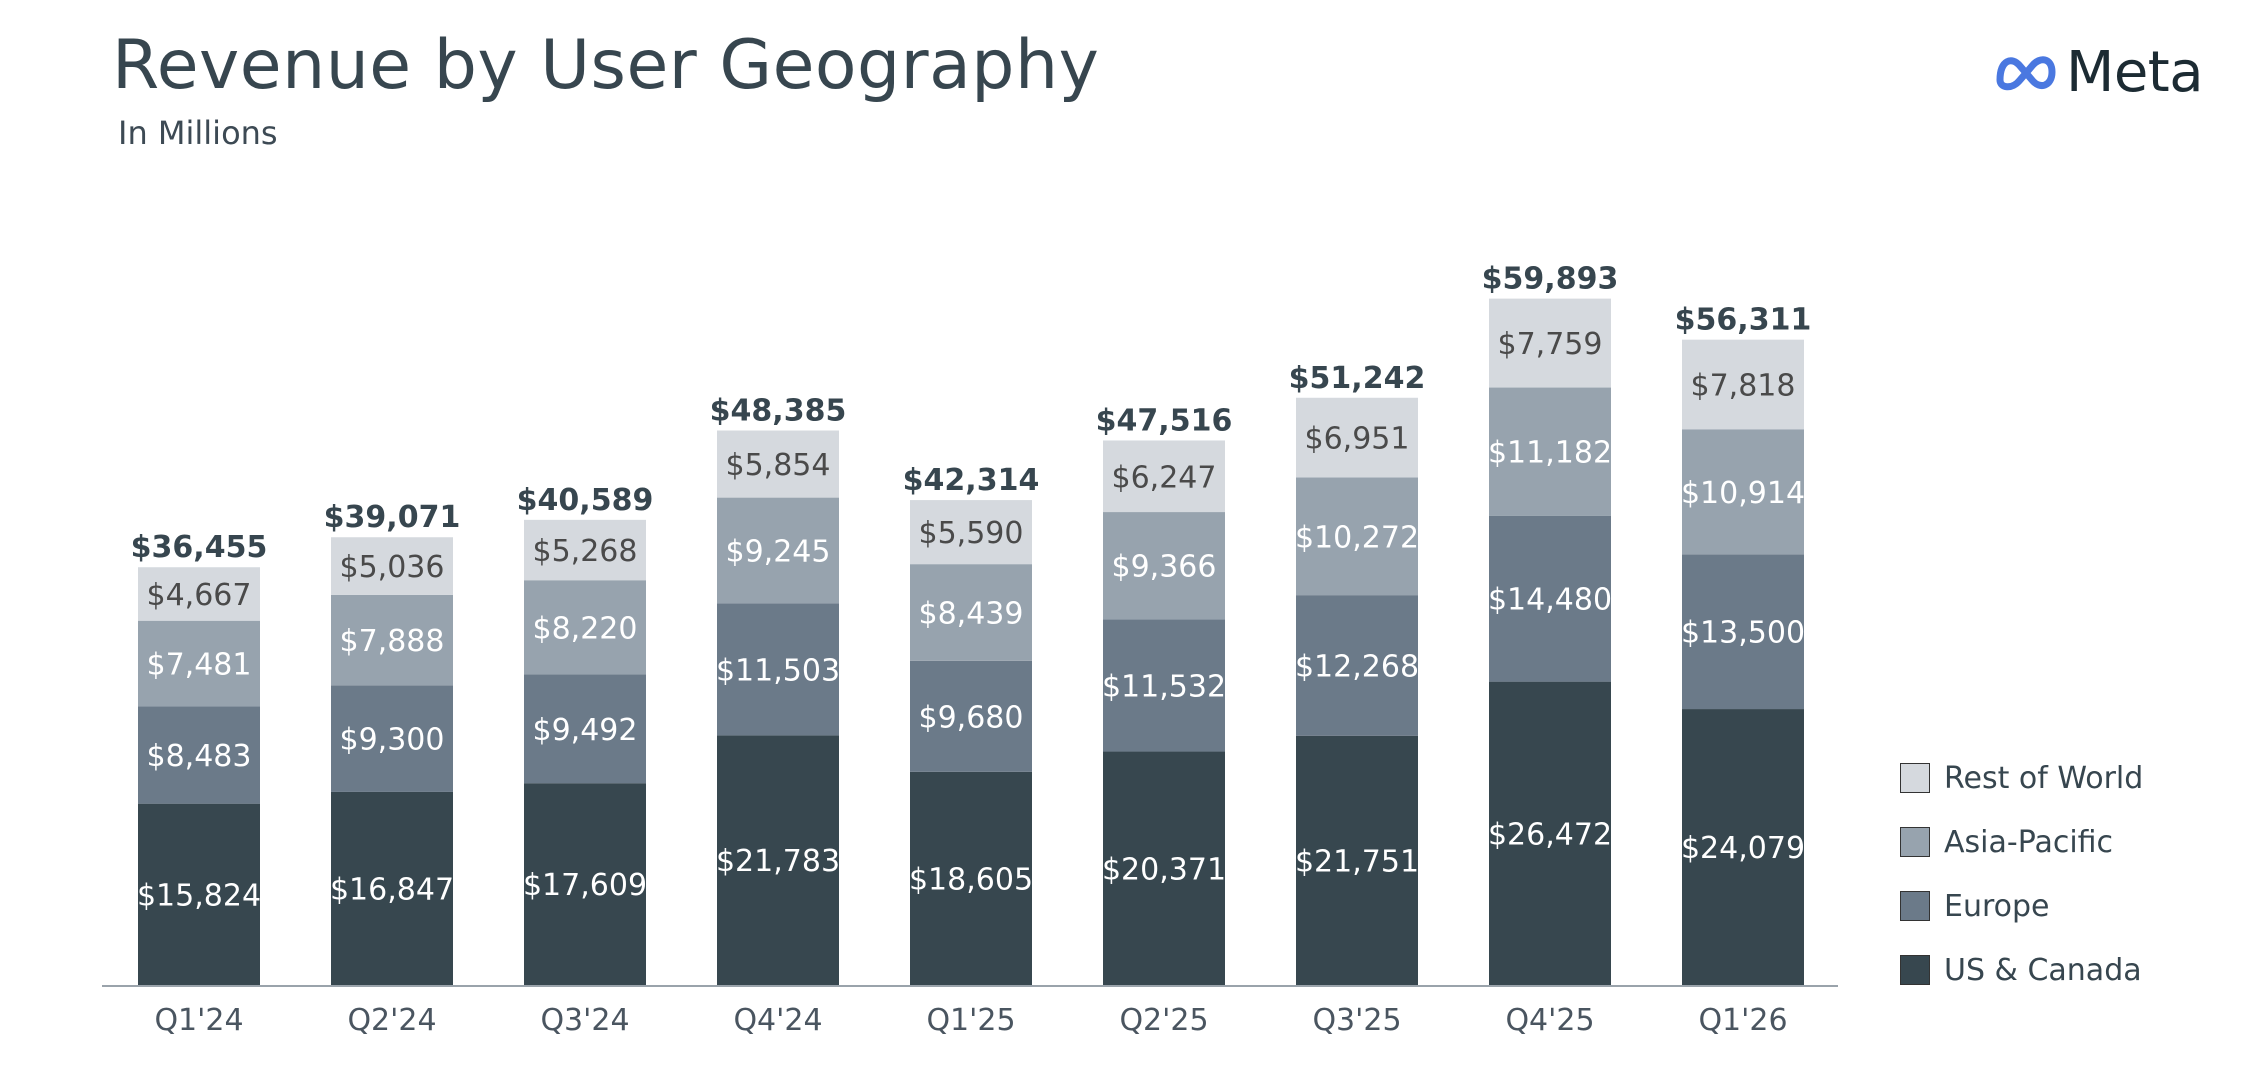 The height and width of the screenshot is (1076, 2260). Describe the element at coordinates (2026, 73) in the screenshot. I see `meta-infinity-icon` at that location.